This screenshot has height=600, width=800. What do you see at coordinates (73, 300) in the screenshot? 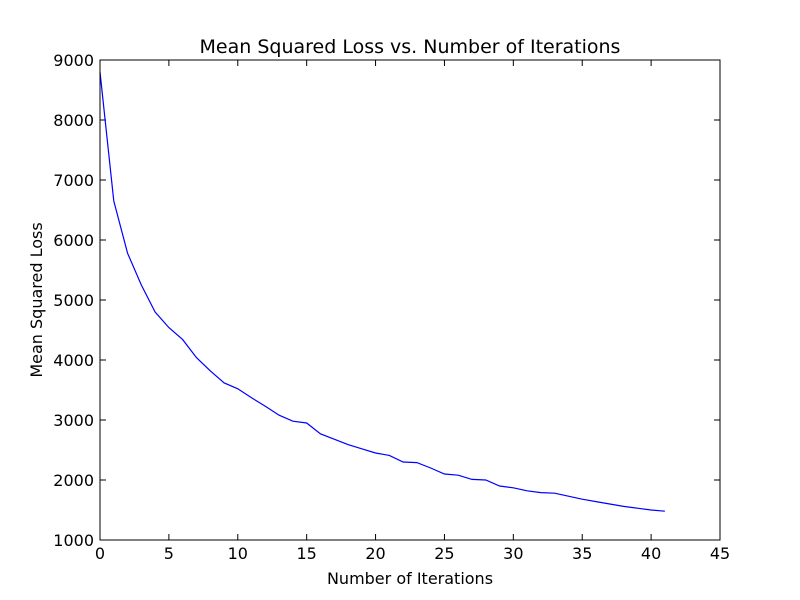
I see `y-tick-label: 5000` at bounding box center [73, 300].